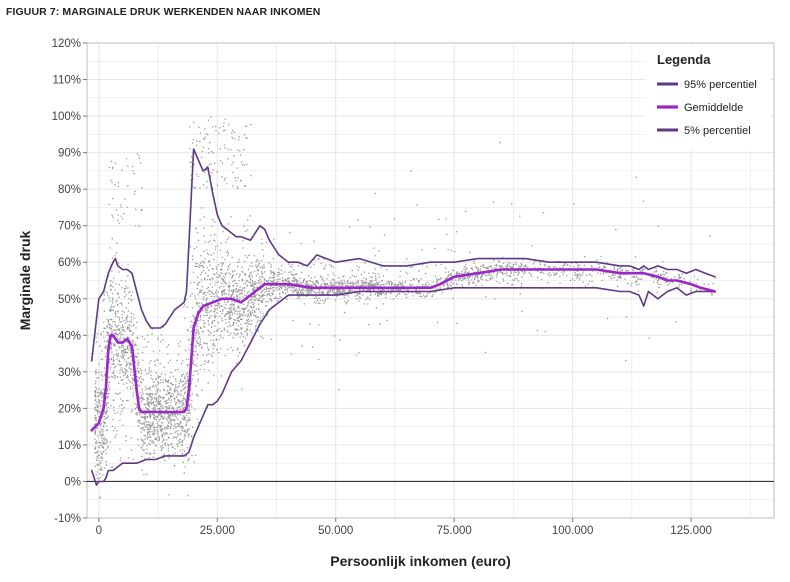 The width and height of the screenshot is (790, 582). Describe the element at coordinates (717, 131) in the screenshot. I see `legend-label-p5: 5% percentiel` at that location.